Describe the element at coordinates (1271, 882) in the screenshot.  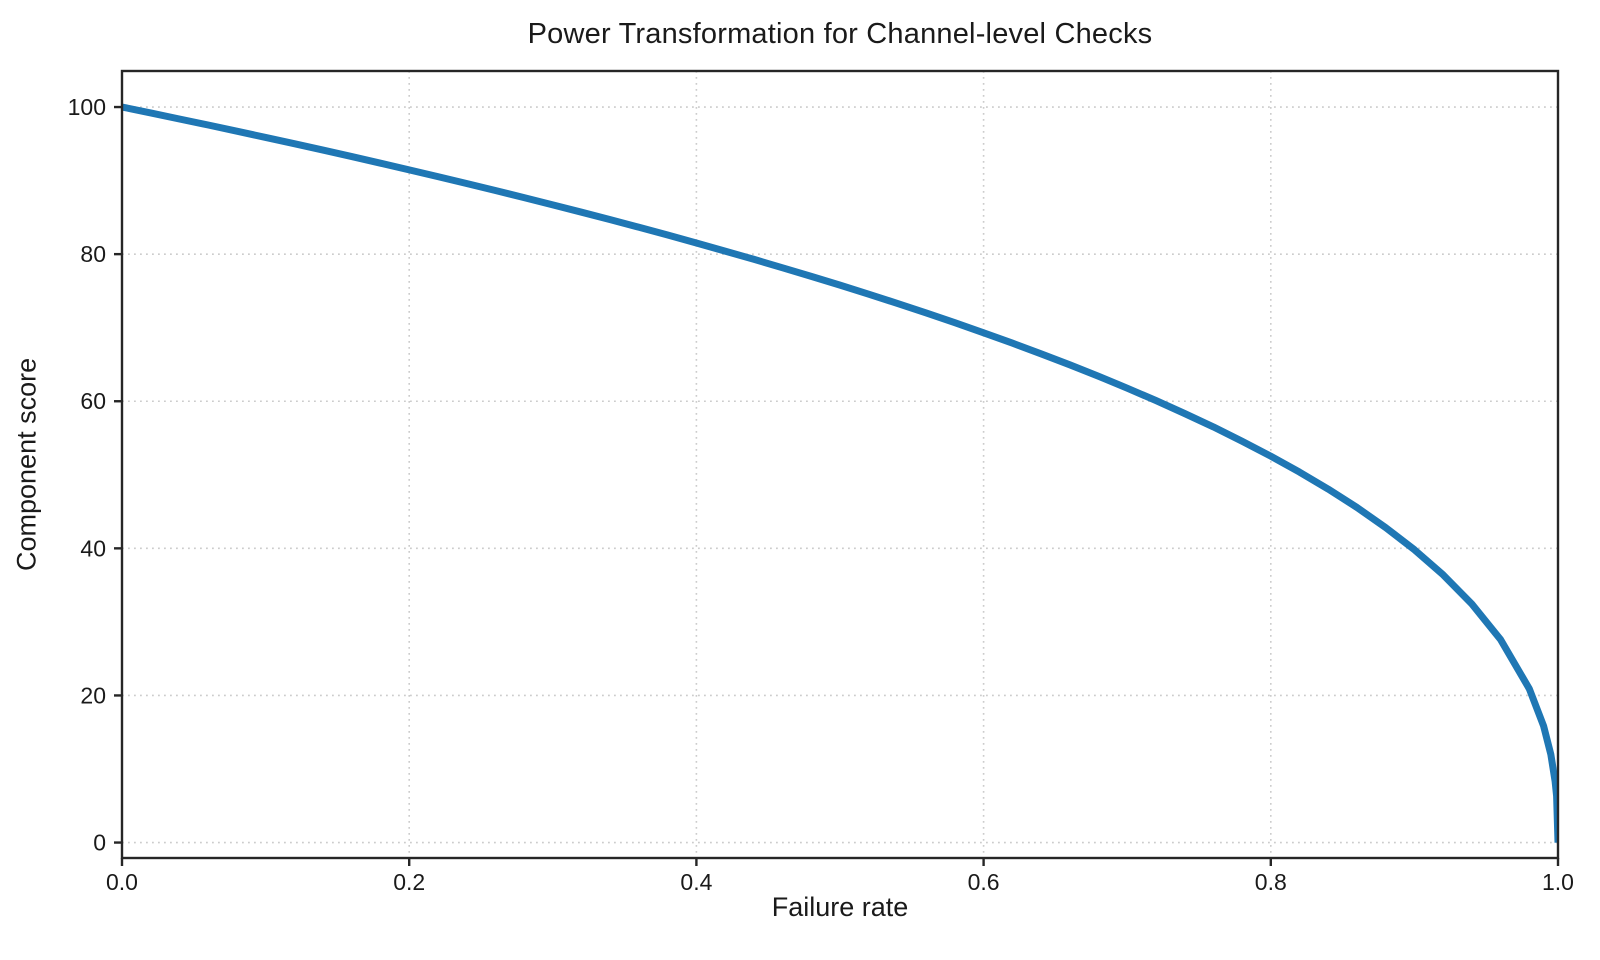
I see `x-tick-label: 0.8` at that location.